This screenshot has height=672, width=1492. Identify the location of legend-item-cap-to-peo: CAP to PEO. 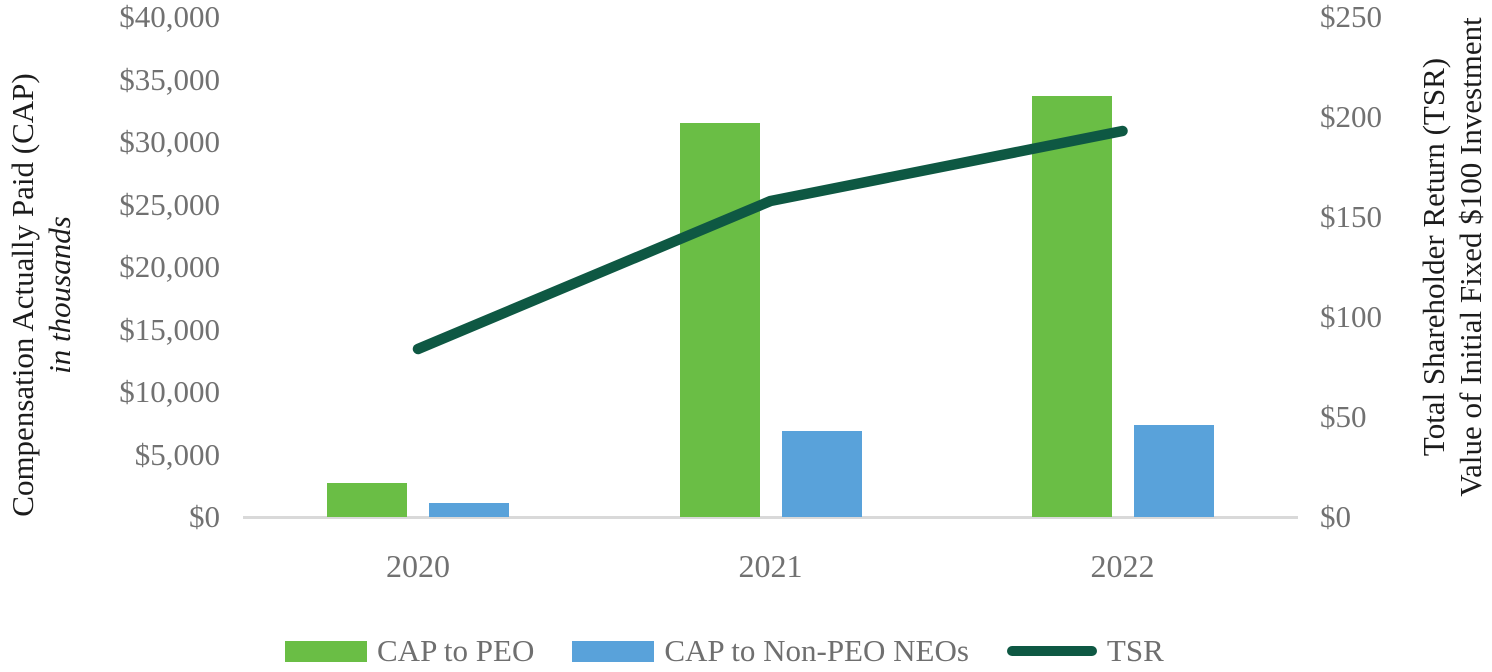
(409, 651).